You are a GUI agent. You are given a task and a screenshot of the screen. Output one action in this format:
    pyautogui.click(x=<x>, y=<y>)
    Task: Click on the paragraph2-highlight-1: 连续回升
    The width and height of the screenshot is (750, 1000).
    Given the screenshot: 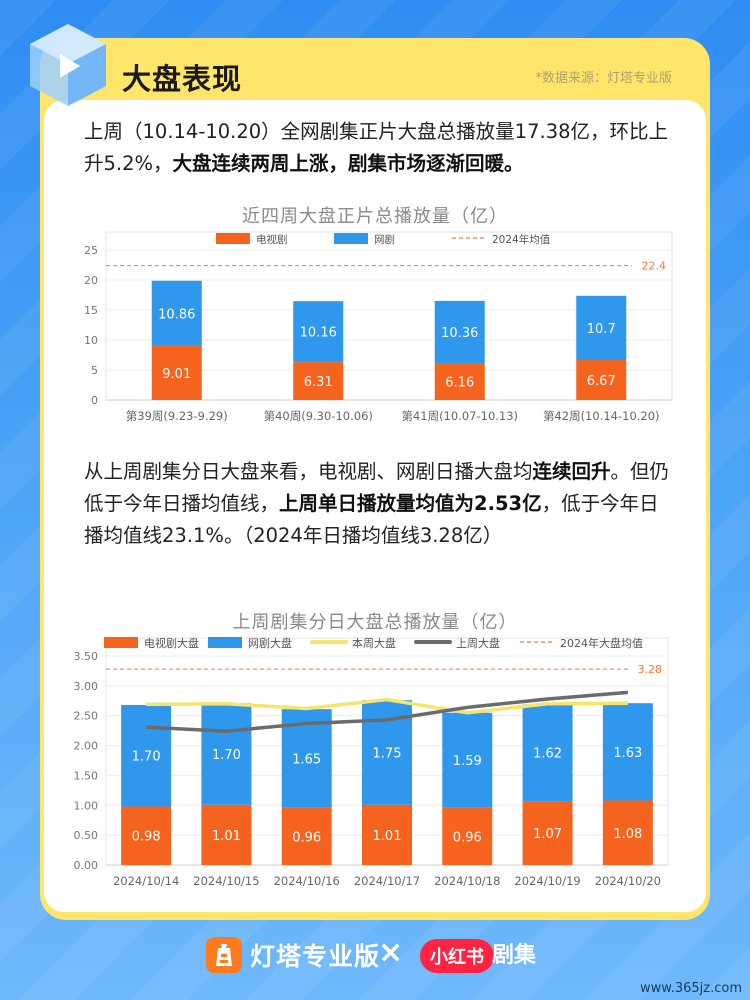 What is the action you would take?
    pyautogui.click(x=571, y=471)
    